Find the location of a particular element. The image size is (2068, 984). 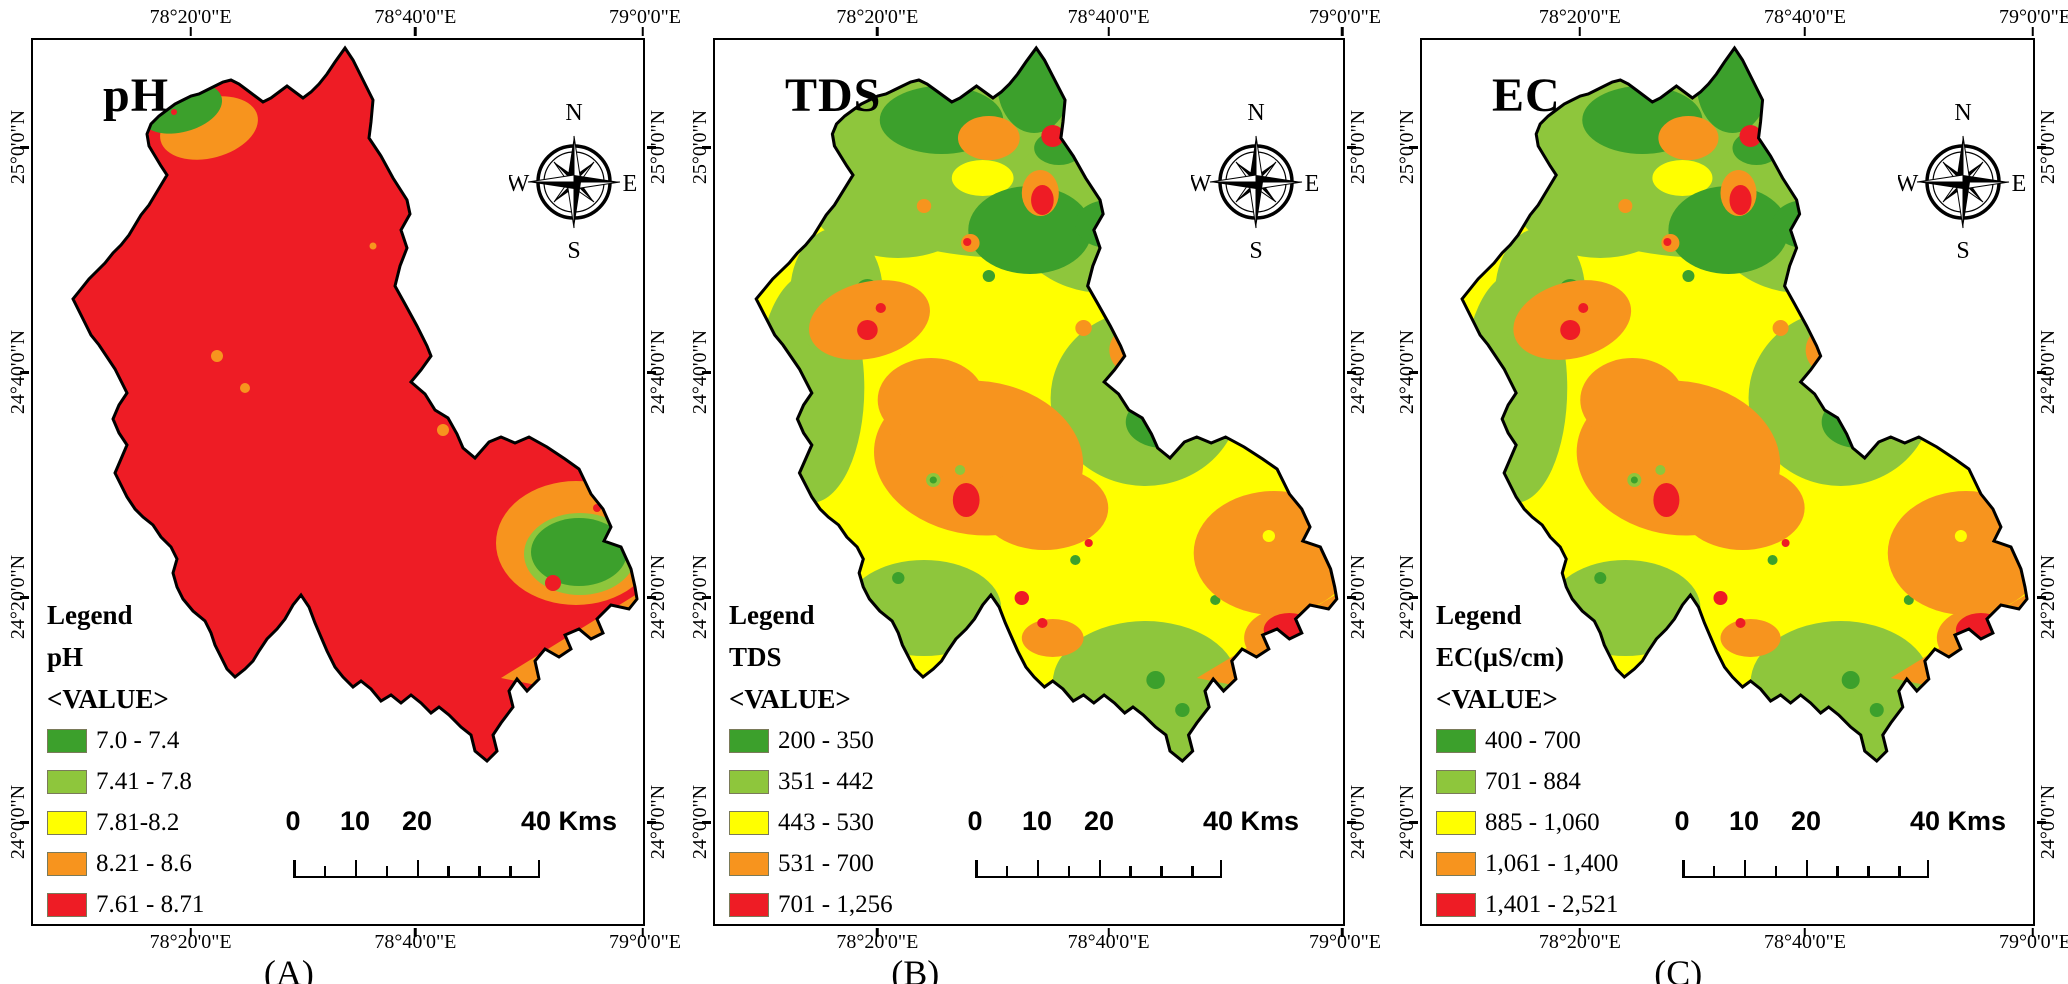

legend-row: 200 - 350 is located at coordinates (811, 740).